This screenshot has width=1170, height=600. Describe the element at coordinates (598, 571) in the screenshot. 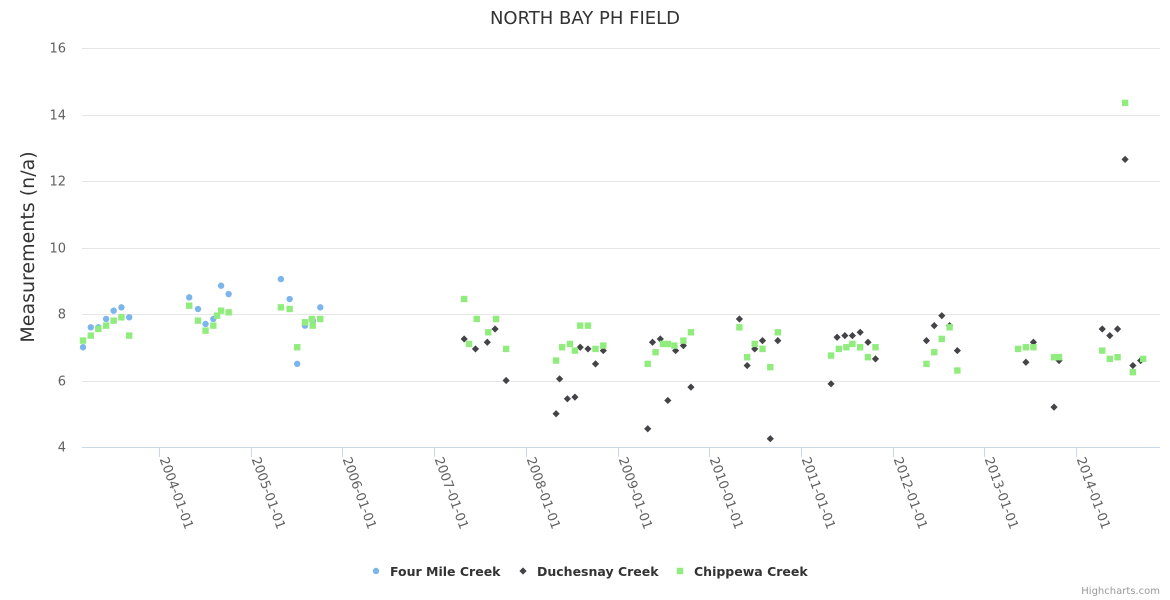

I see `legend-label: Duchesnay Creek` at that location.